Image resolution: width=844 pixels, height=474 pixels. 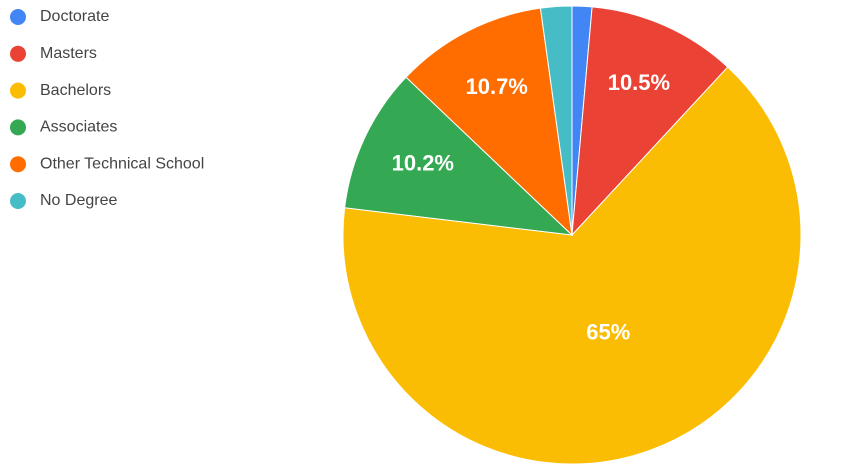 I want to click on legend-label: Bachelors, so click(x=75, y=90).